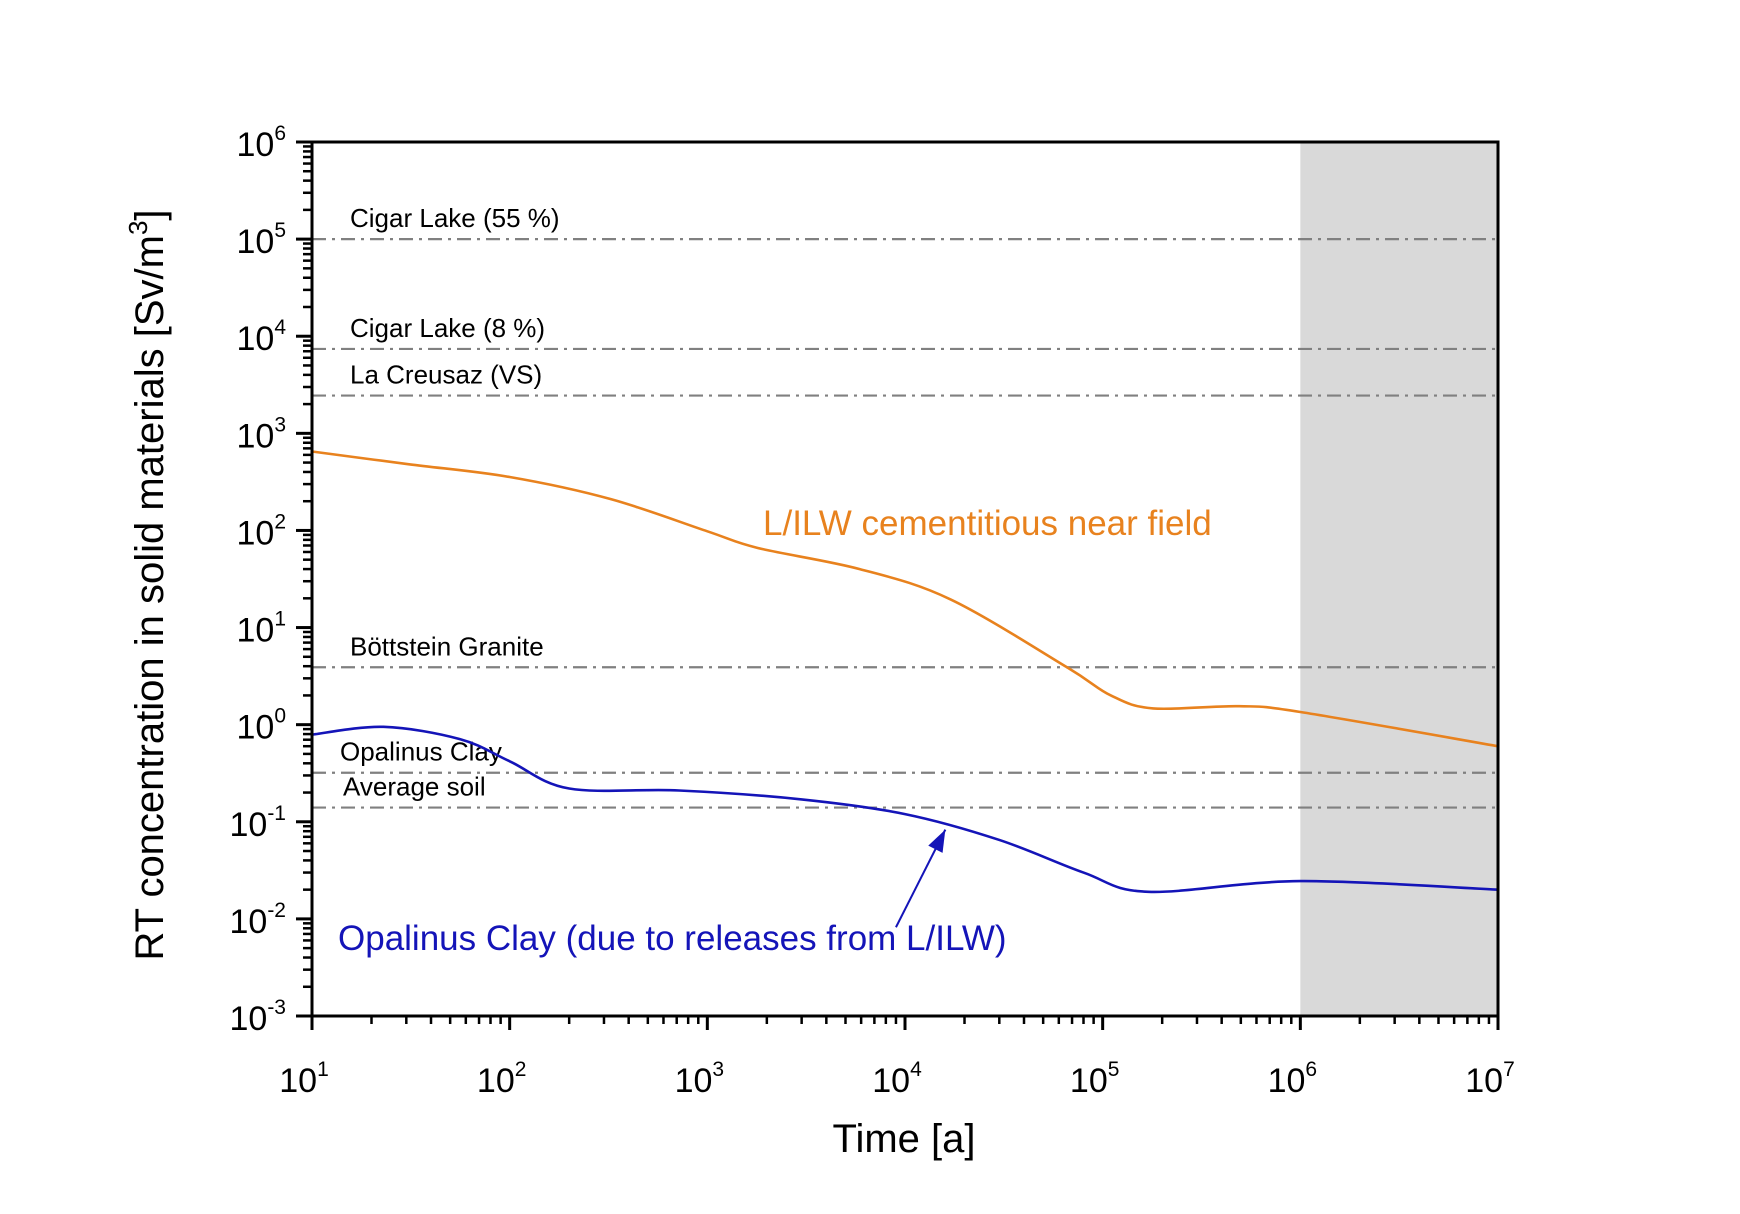 This screenshot has height=1214, width=1740. I want to click on y-tick-exp: 2, so click(280, 521).